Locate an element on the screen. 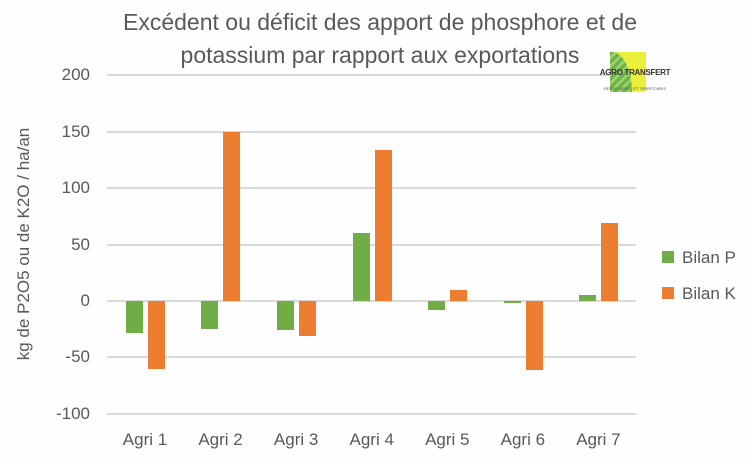  legend-label-k: Bilan K is located at coordinates (709, 293).